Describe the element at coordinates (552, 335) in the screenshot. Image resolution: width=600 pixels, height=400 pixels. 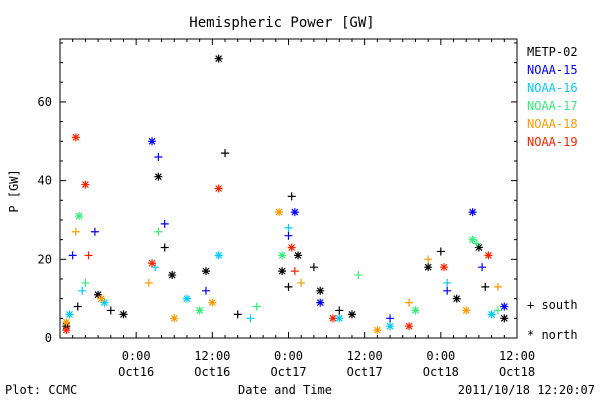
I see `marker-legend-entry: * north` at that location.